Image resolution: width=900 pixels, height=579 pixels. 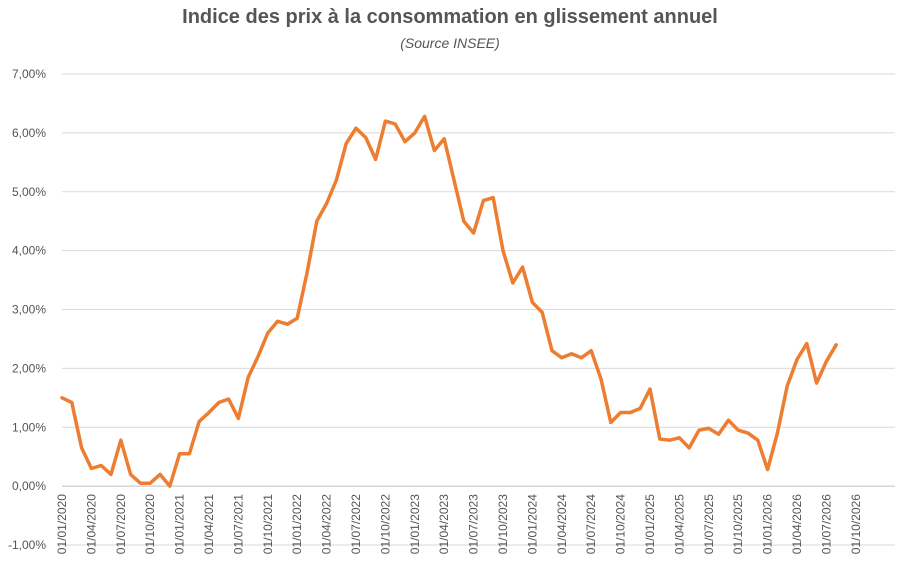 What do you see at coordinates (29, 251) in the screenshot?
I see `y-tick-label: 4,00%` at bounding box center [29, 251].